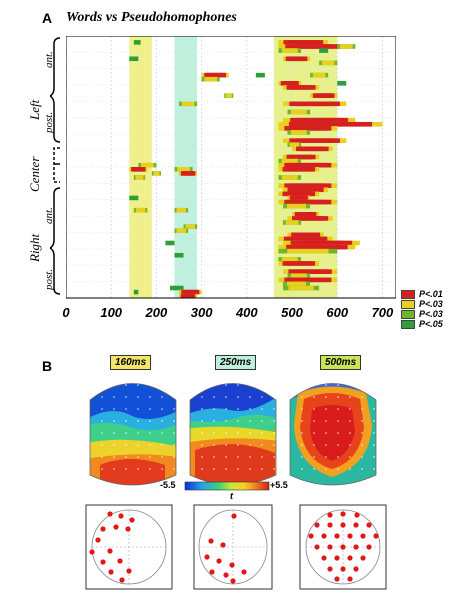 Image resolution: width=474 pixels, height=607 pixels. What do you see at coordinates (382, 312) in the screenshot?
I see `x-tick-label: 700` at bounding box center [382, 312].